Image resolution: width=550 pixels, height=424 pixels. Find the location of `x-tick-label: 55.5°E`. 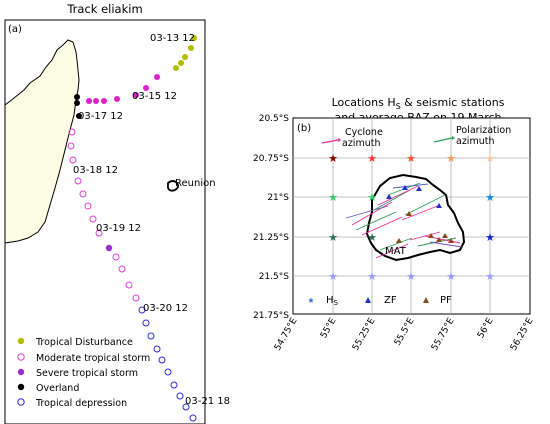

x-tick-label: 55.5°E is located at coordinates (405, 331).